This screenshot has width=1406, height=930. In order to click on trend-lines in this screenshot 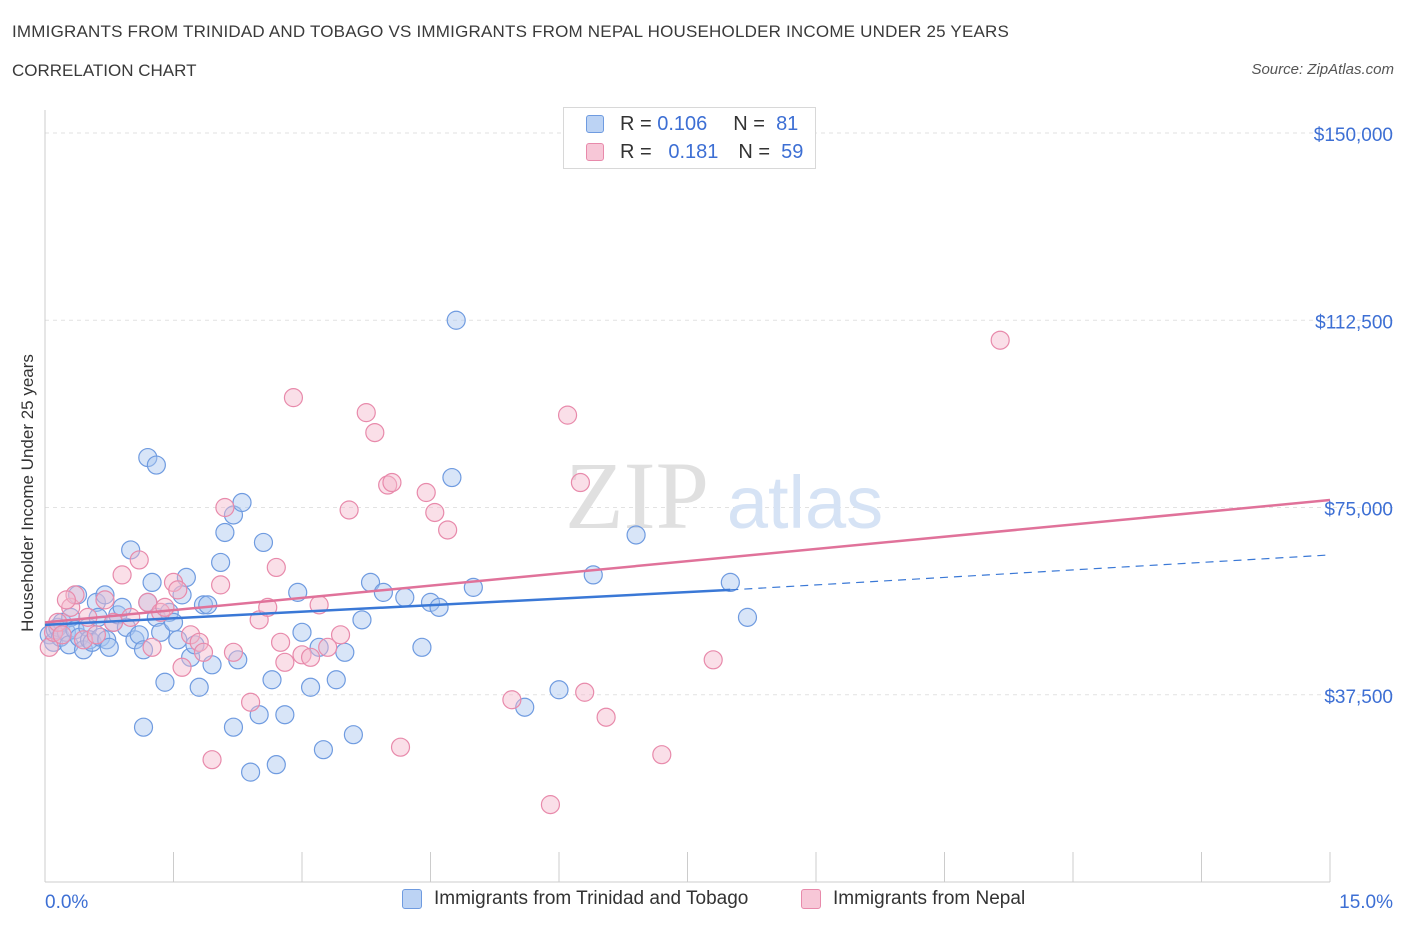, I will do `click(687, 562)`.